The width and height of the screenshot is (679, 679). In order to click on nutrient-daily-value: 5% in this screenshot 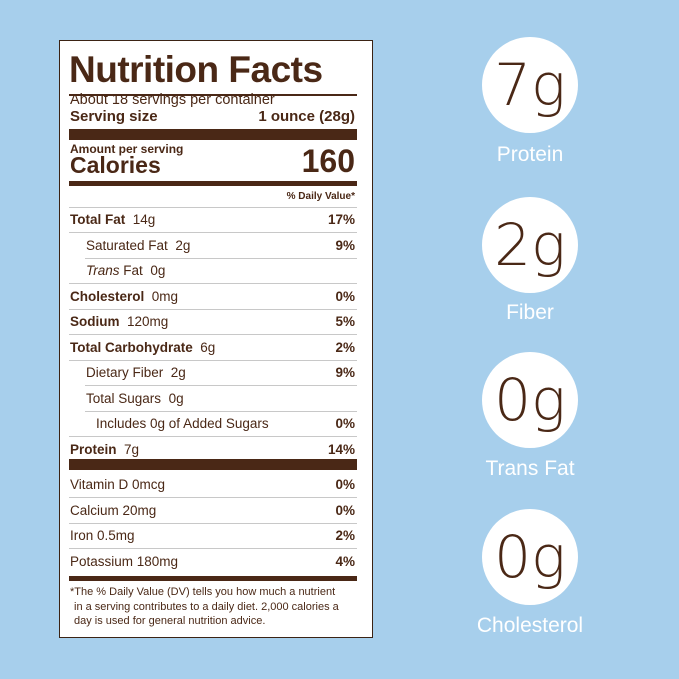, I will do `click(345, 321)`.